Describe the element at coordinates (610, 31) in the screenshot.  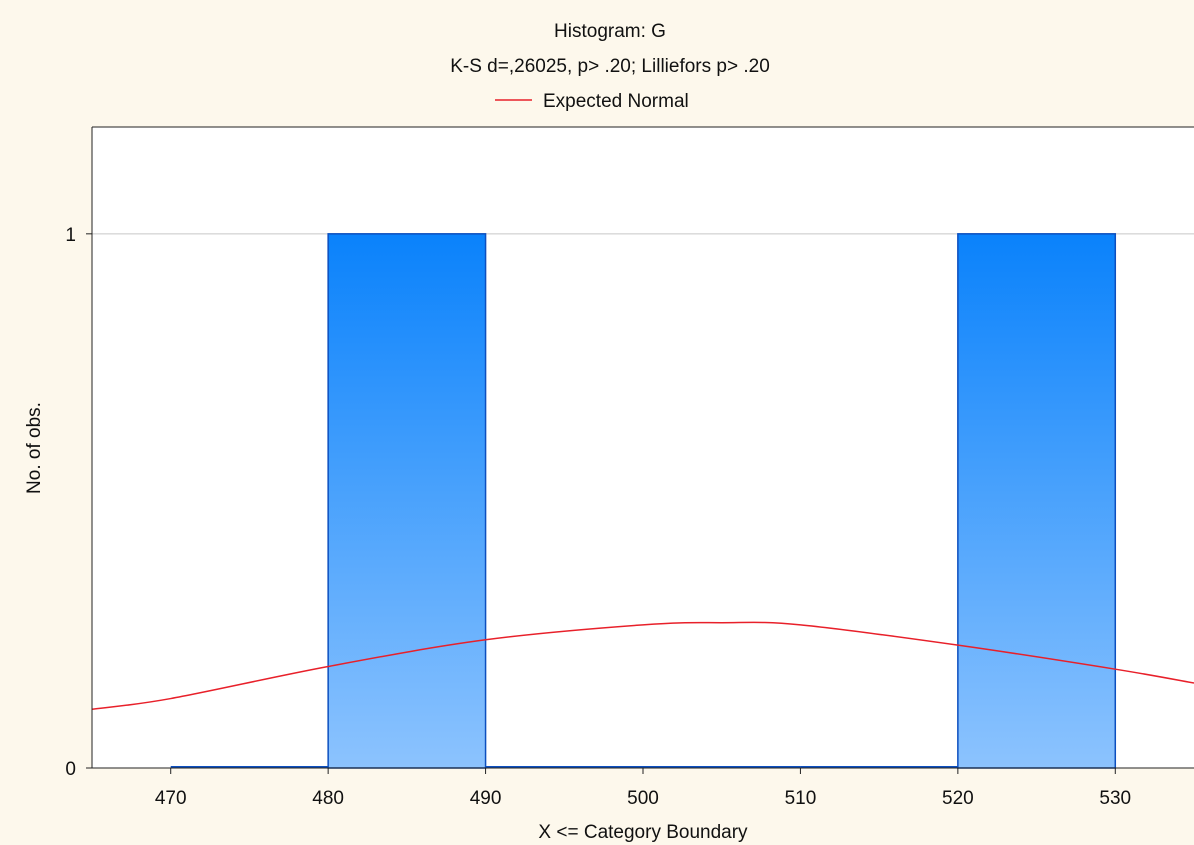
I see `chart-title: Histogram: G` at that location.